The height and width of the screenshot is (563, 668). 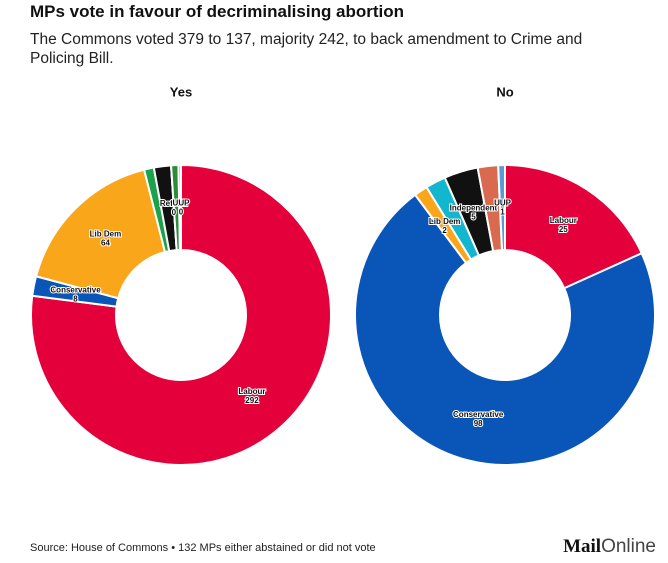 I want to click on logo: MailOnline, so click(x=609, y=547).